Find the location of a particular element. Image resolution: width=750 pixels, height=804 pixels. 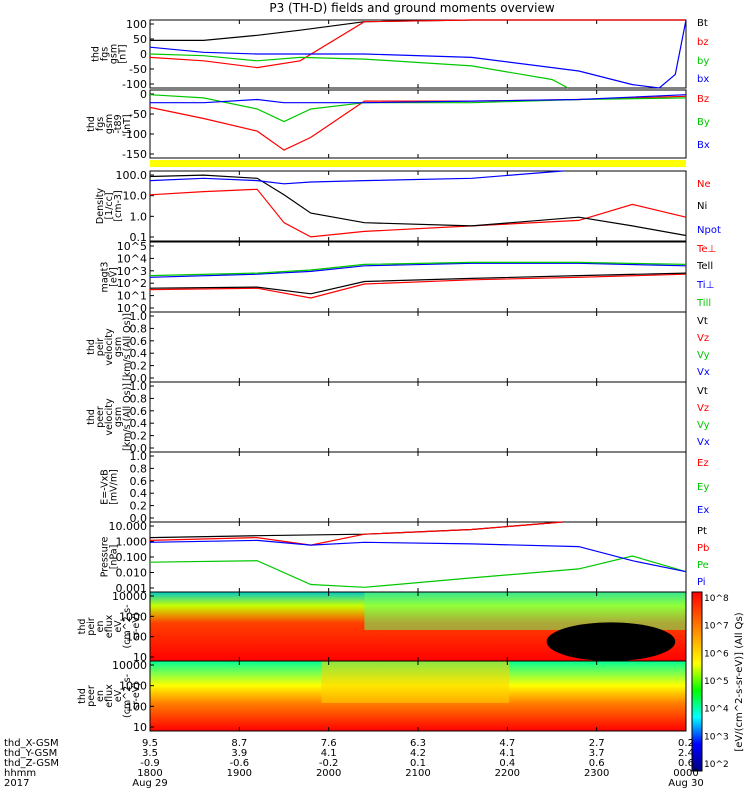

x-tick-label: 2100 is located at coordinates (417, 773).